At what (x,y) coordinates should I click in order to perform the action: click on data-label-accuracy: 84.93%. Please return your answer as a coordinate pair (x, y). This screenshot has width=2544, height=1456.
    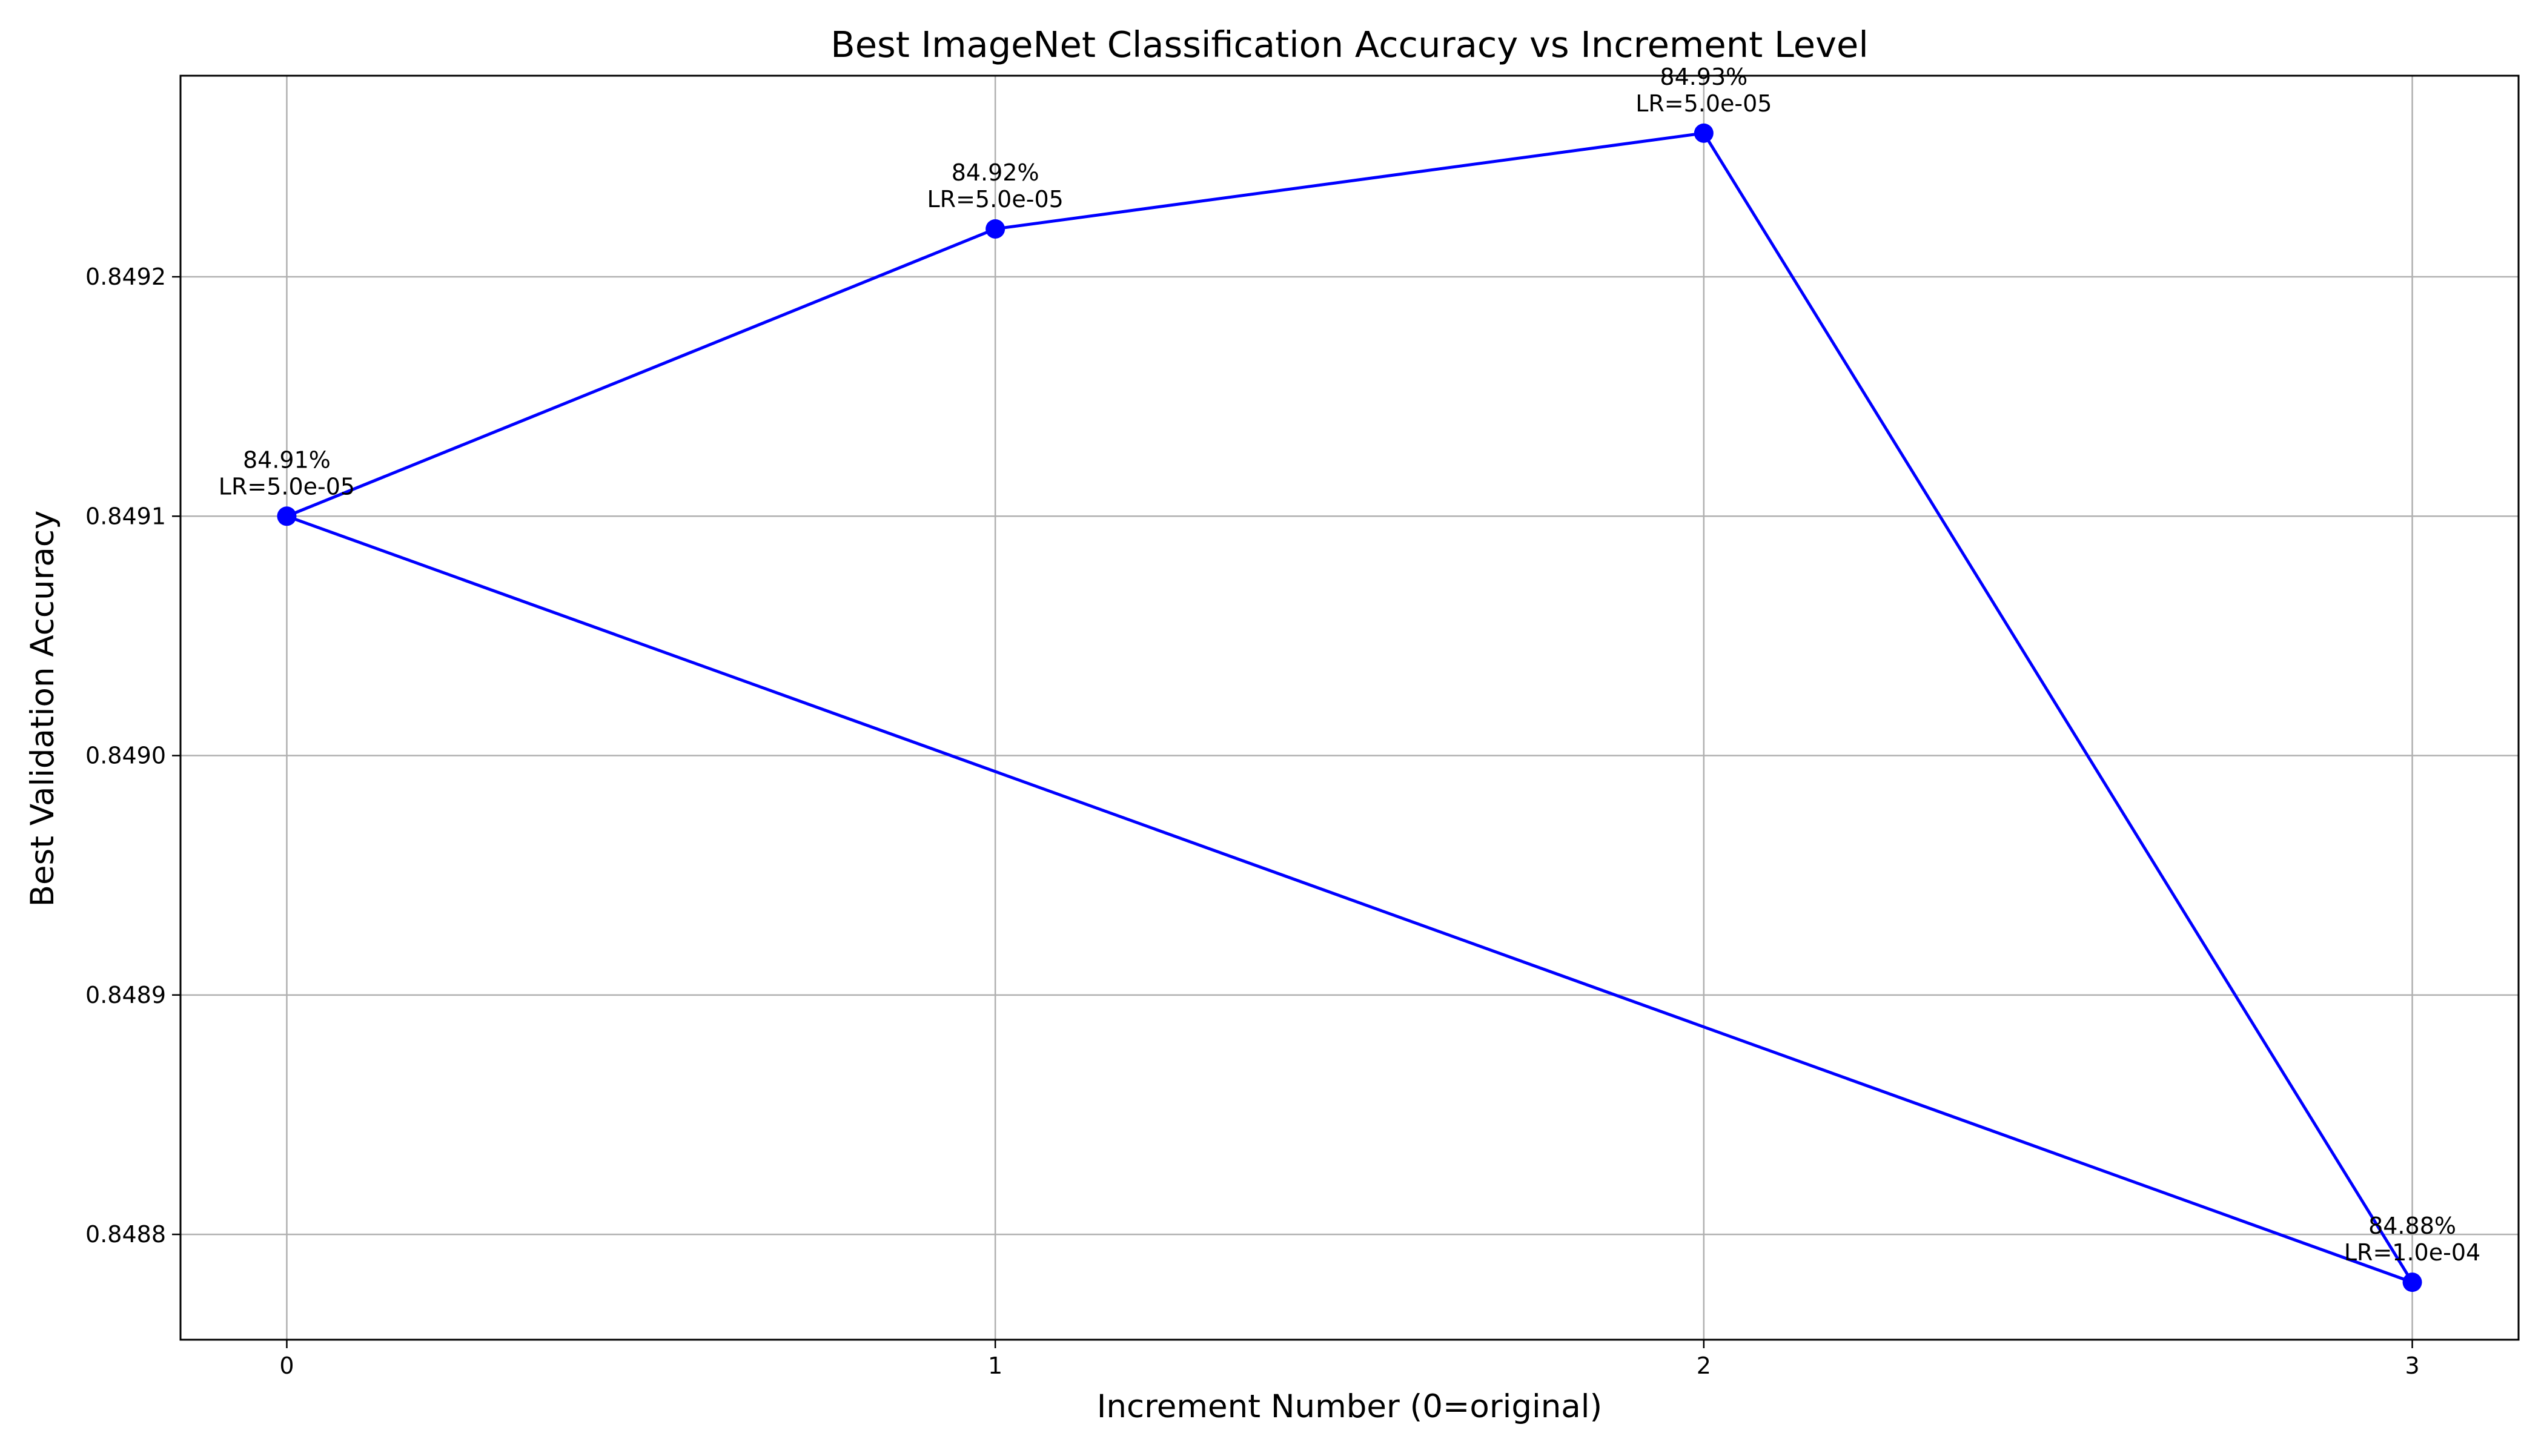
    Looking at the image, I should click on (1703, 77).